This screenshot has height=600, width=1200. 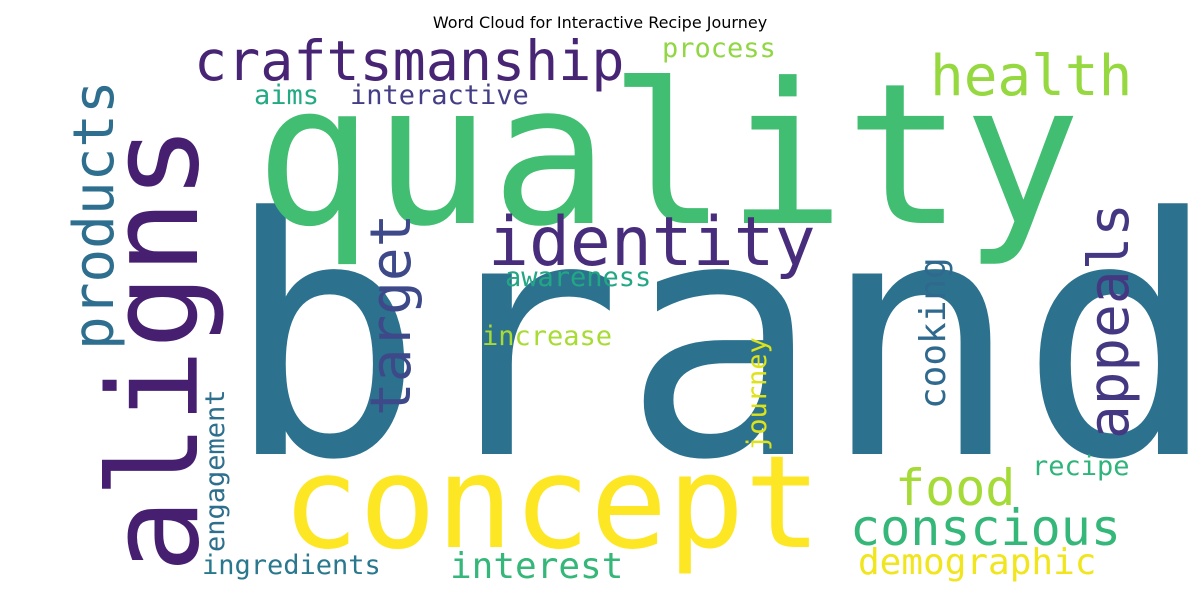 What do you see at coordinates (652, 242) in the screenshot?
I see `word-identity: identity` at bounding box center [652, 242].